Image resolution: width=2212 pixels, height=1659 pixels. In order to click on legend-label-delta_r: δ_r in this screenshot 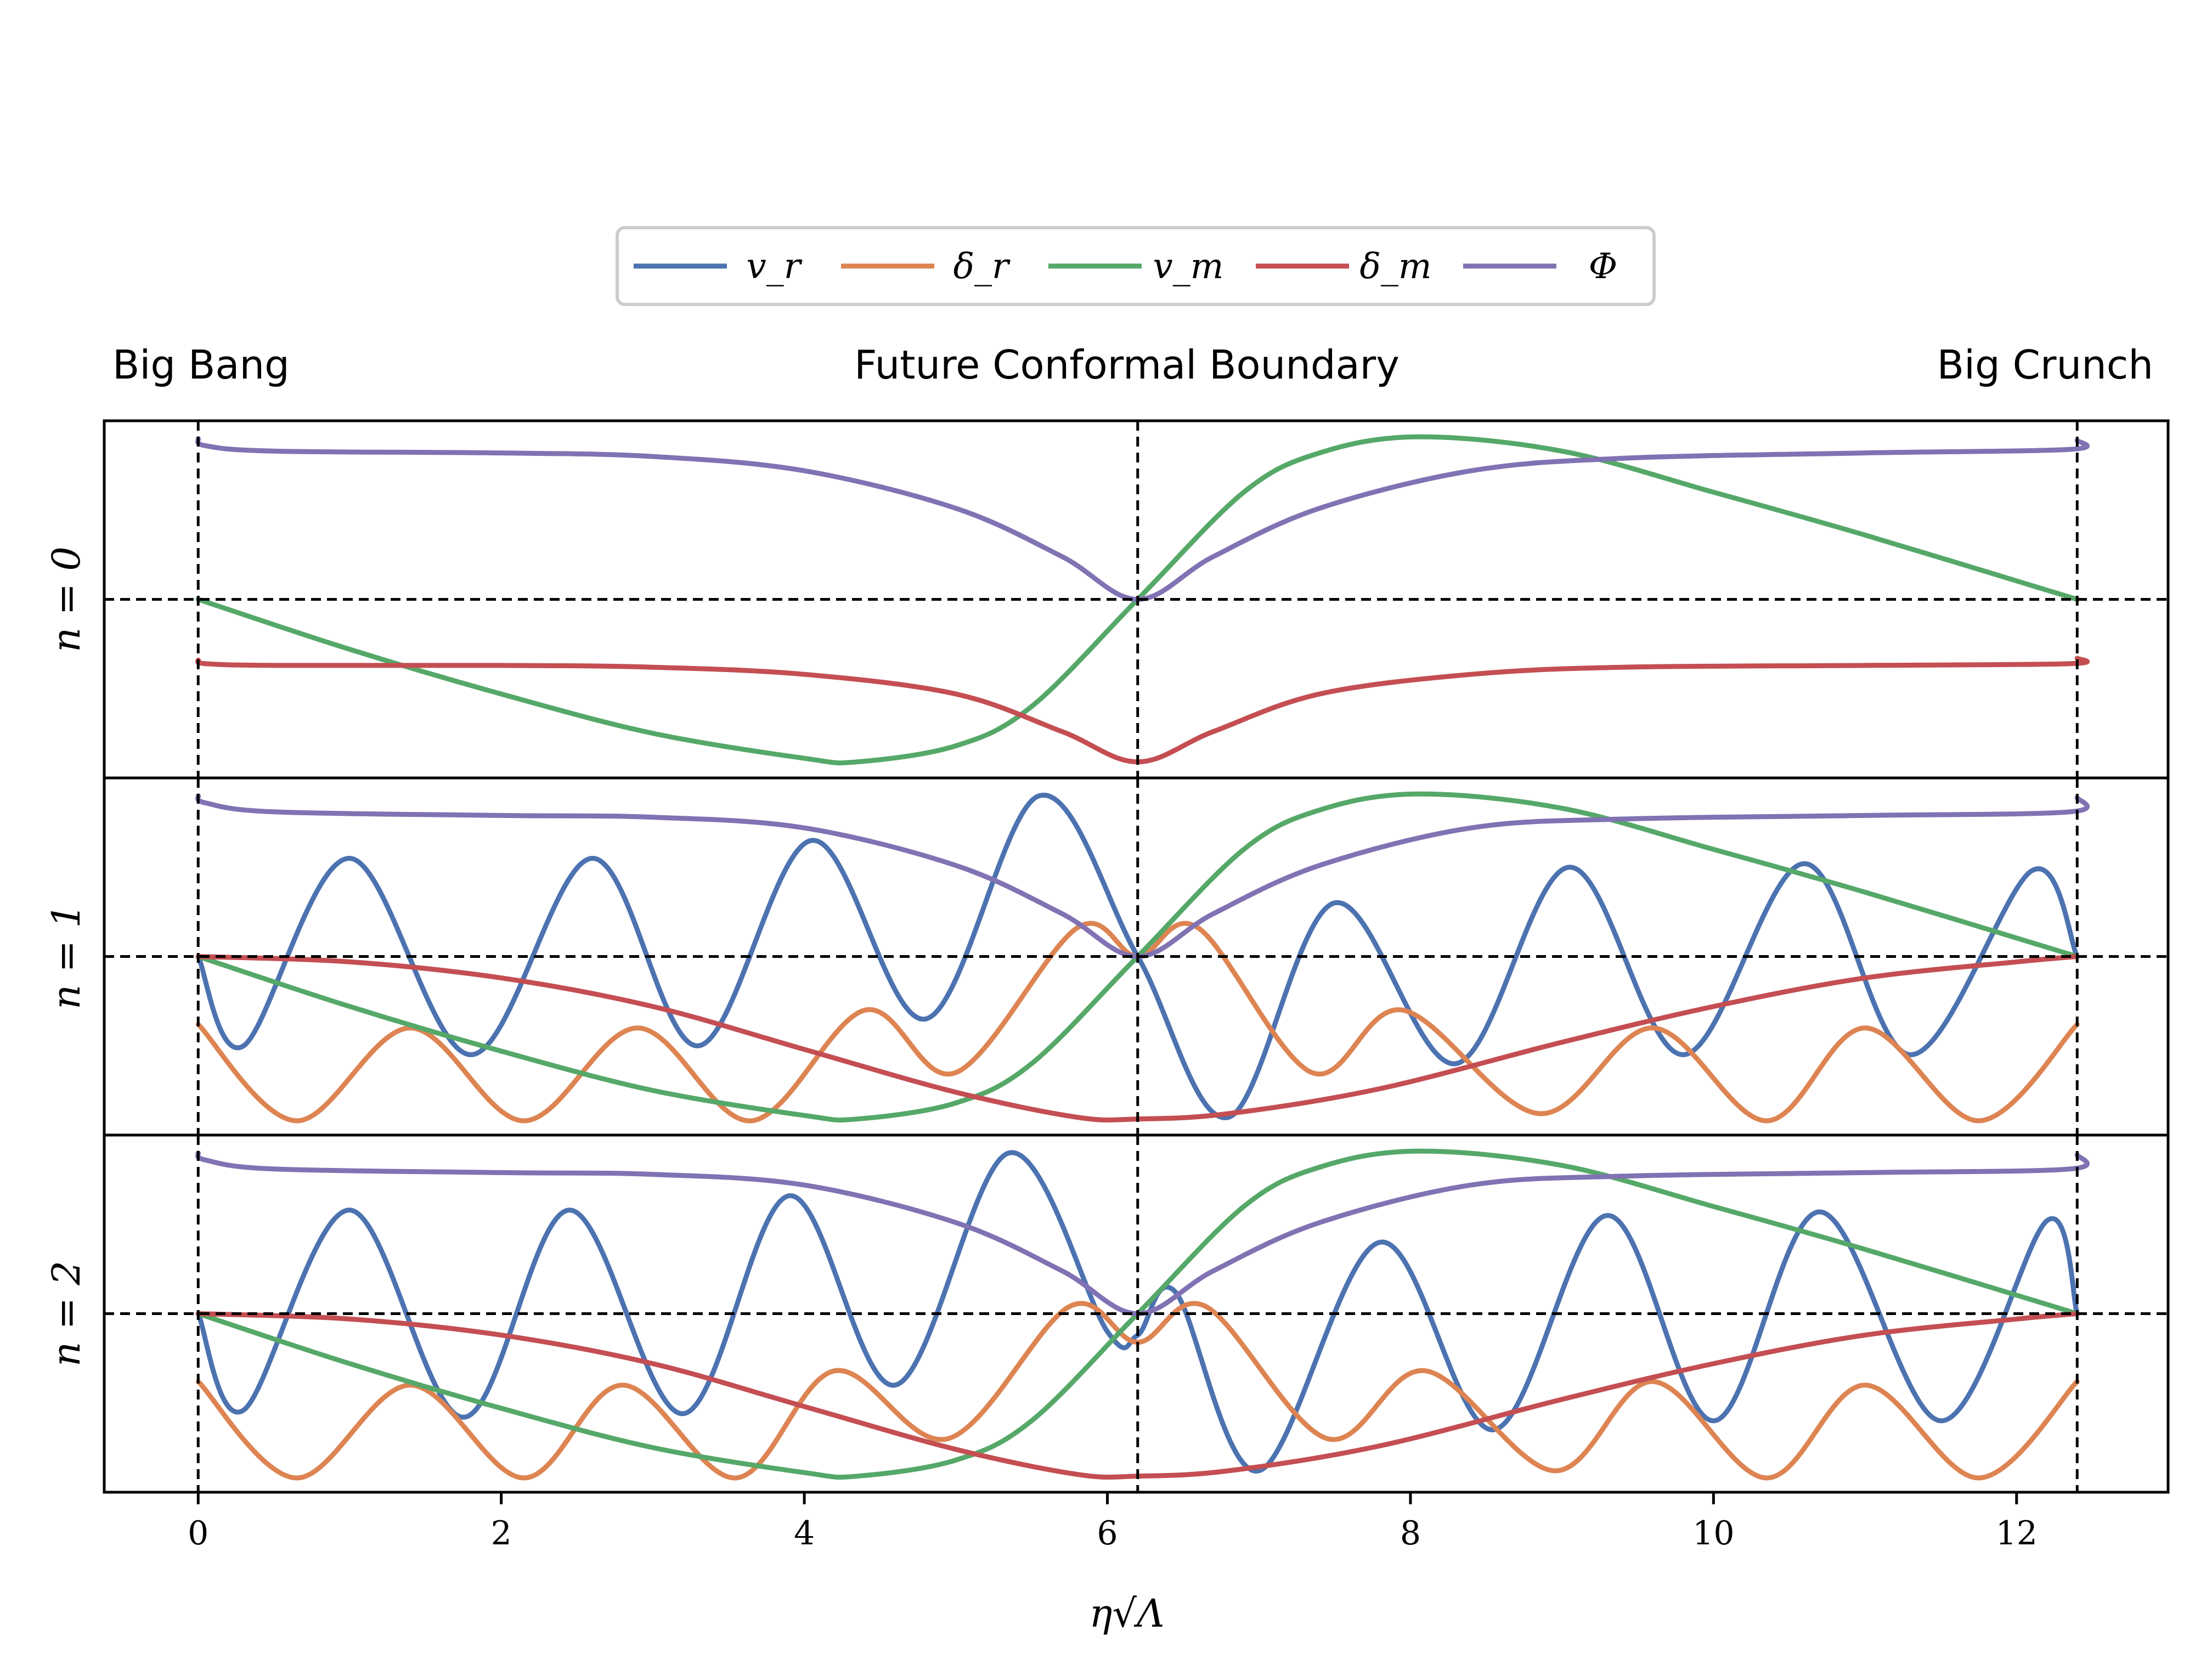, I will do `click(982, 266)`.